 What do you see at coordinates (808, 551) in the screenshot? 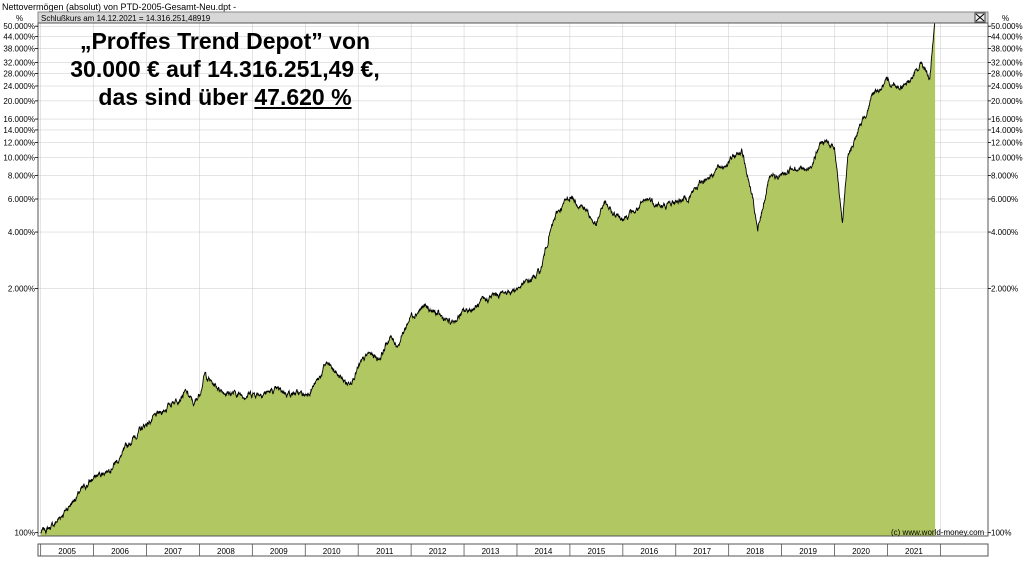
I see `x-tick-label: 2019` at bounding box center [808, 551].